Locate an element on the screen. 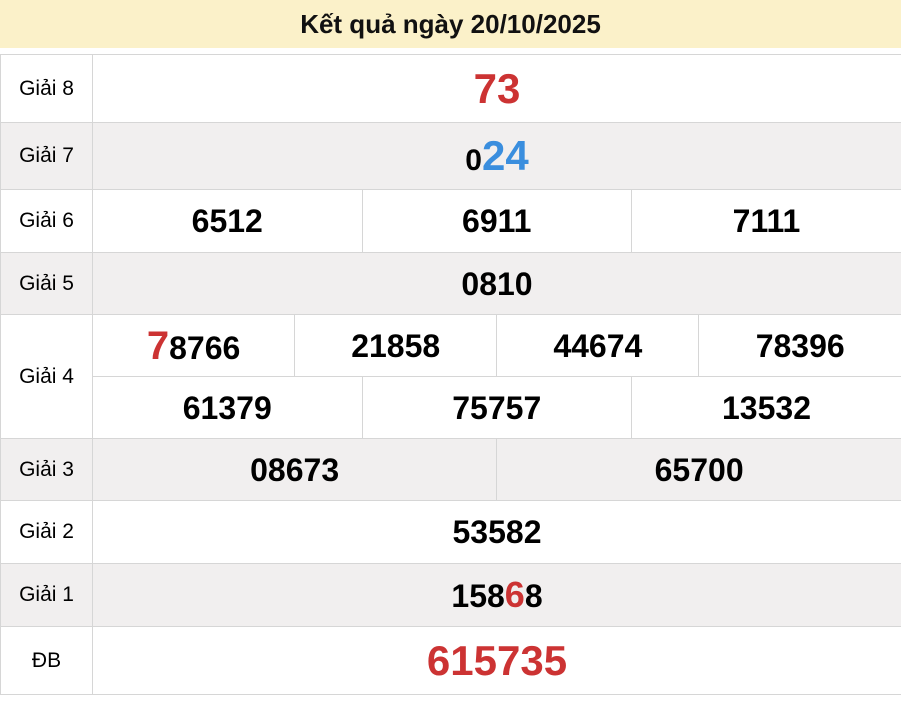 The width and height of the screenshot is (901, 704). giai-6-cell-1: 6512 is located at coordinates (227, 221).